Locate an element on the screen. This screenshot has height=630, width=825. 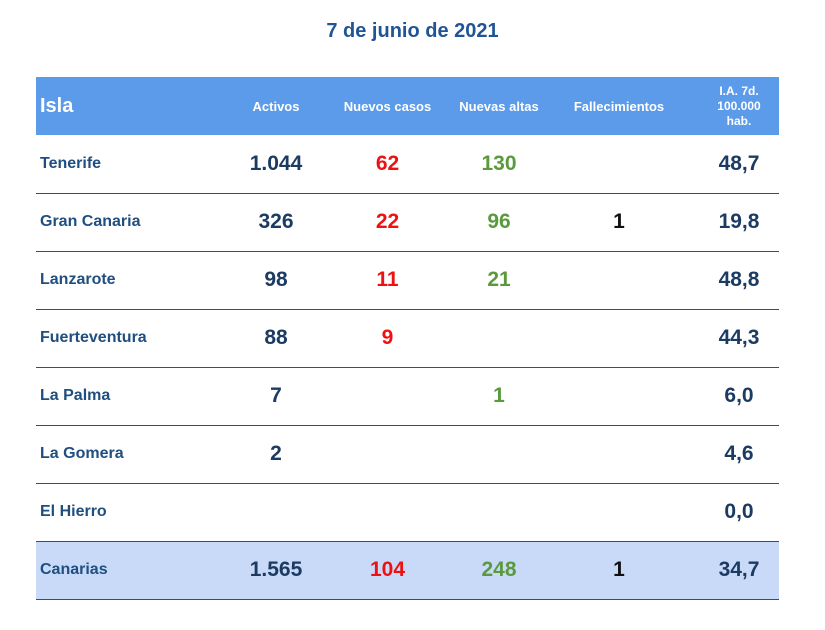
header-ia-line1: I.A. 7d. is located at coordinates (739, 90).